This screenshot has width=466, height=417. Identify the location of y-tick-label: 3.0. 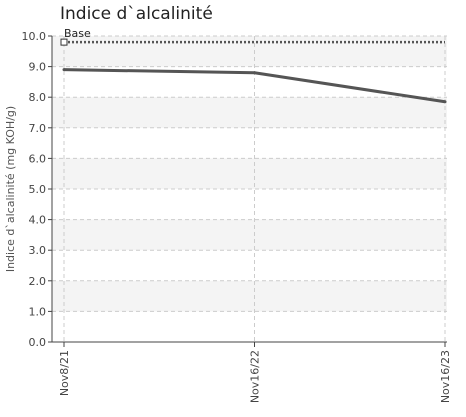
(38, 250).